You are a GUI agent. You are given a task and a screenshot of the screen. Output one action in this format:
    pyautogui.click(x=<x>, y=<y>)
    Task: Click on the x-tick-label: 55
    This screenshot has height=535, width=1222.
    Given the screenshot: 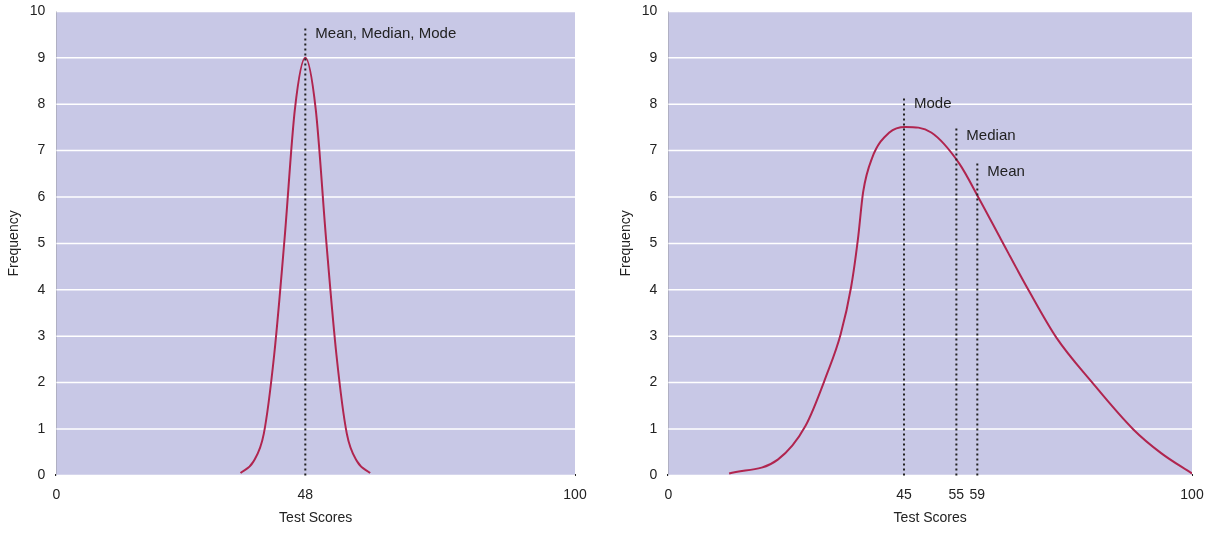 What is the action you would take?
    pyautogui.click(x=956, y=493)
    